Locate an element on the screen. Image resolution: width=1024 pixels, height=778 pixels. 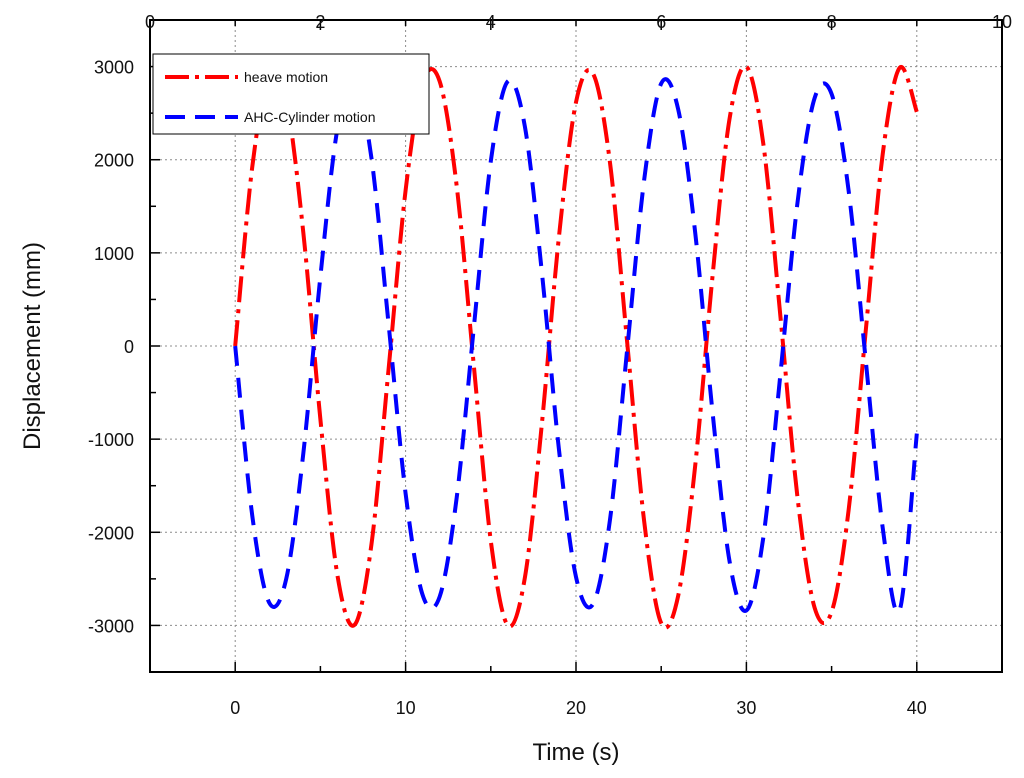
legend: heave motion AHC-Cylinder motion is located at coordinates (291, 94).